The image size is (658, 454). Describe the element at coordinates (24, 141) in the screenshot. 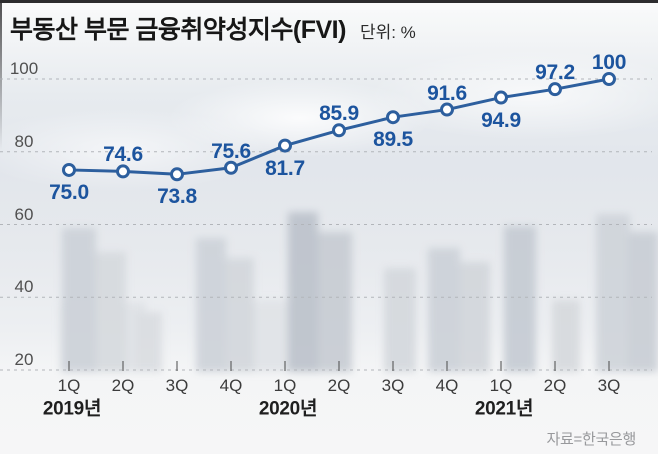

I see `y-axis-tick-label: 80` at that location.